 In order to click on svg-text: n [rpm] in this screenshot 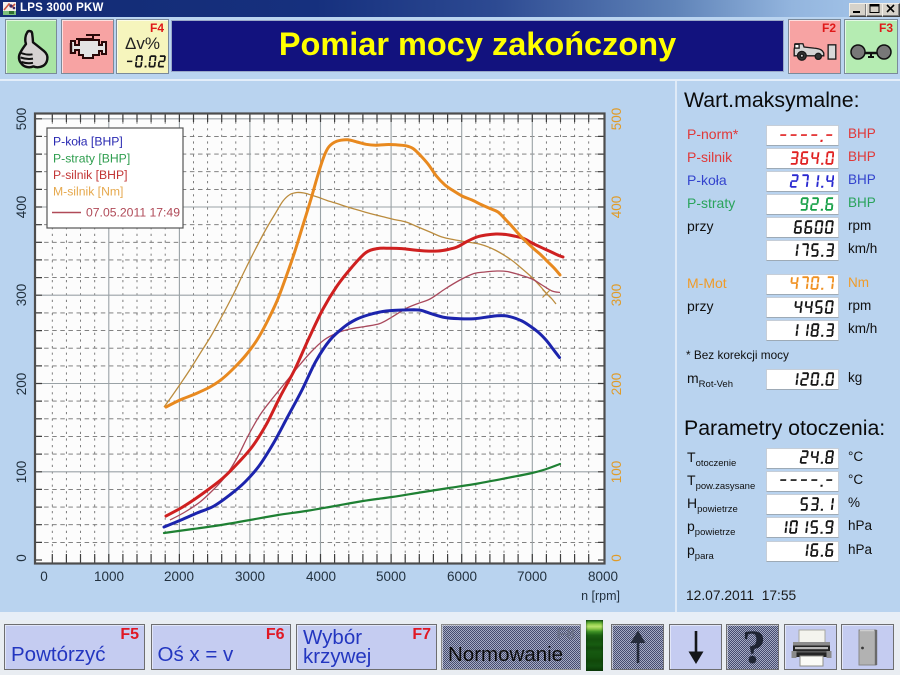, I will do `click(600, 596)`.